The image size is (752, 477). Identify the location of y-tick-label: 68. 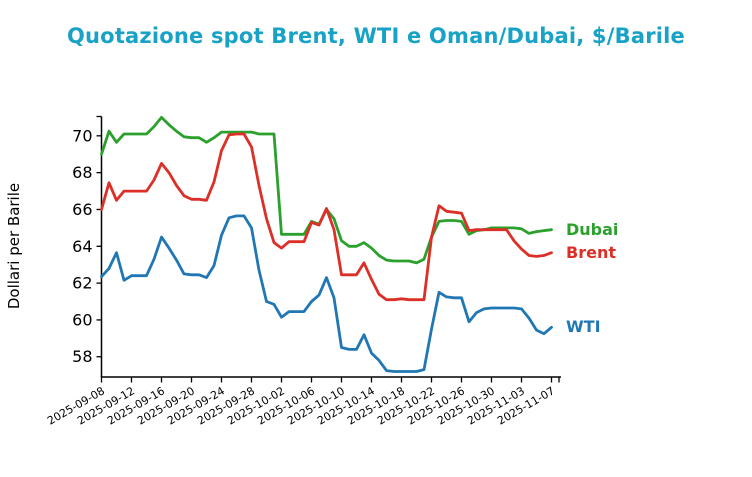
(82, 172).